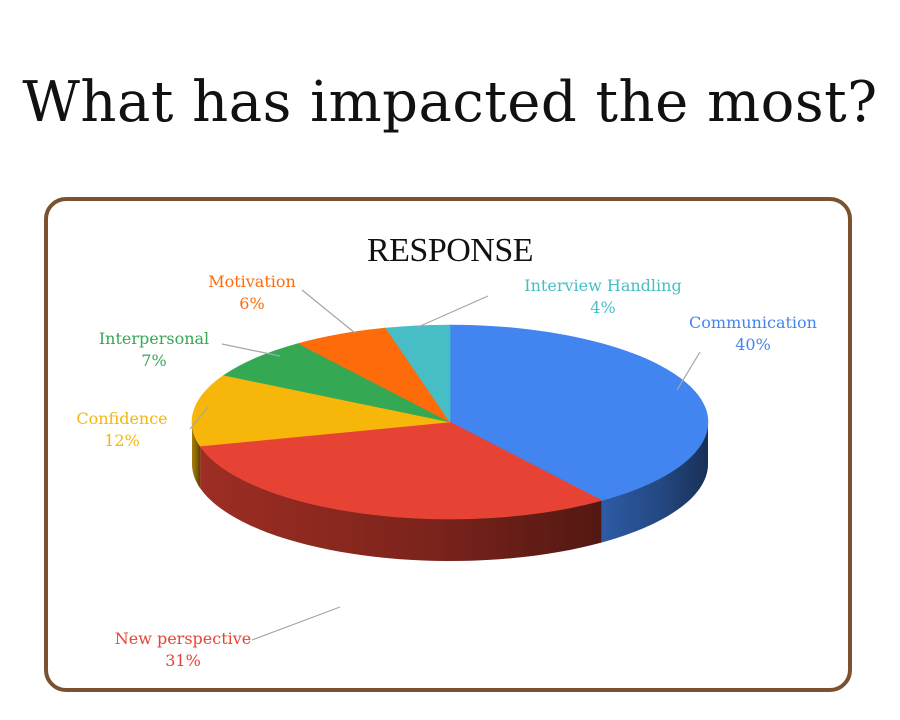  What do you see at coordinates (252, 281) in the screenshot?
I see `data-label-name: Motivation` at bounding box center [252, 281].